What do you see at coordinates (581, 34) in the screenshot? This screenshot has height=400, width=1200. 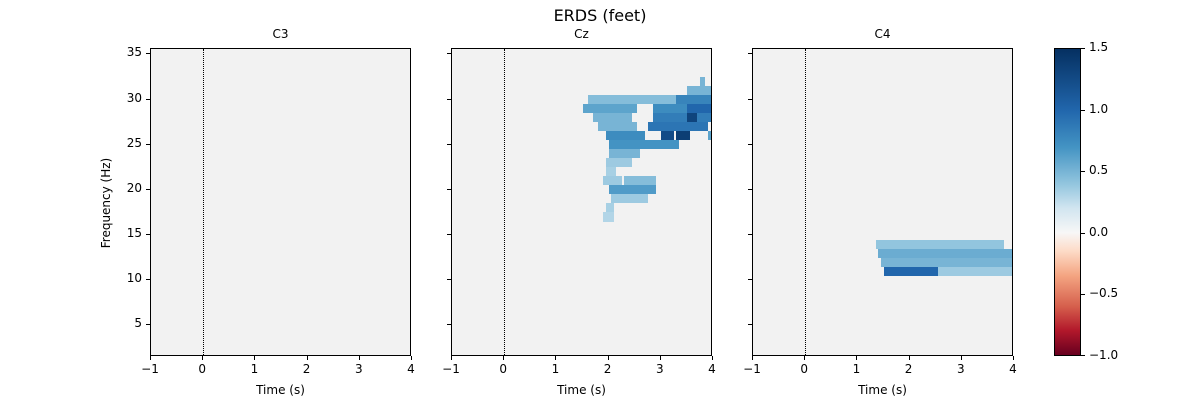 I see `panel-title-cz: Cz` at bounding box center [581, 34].